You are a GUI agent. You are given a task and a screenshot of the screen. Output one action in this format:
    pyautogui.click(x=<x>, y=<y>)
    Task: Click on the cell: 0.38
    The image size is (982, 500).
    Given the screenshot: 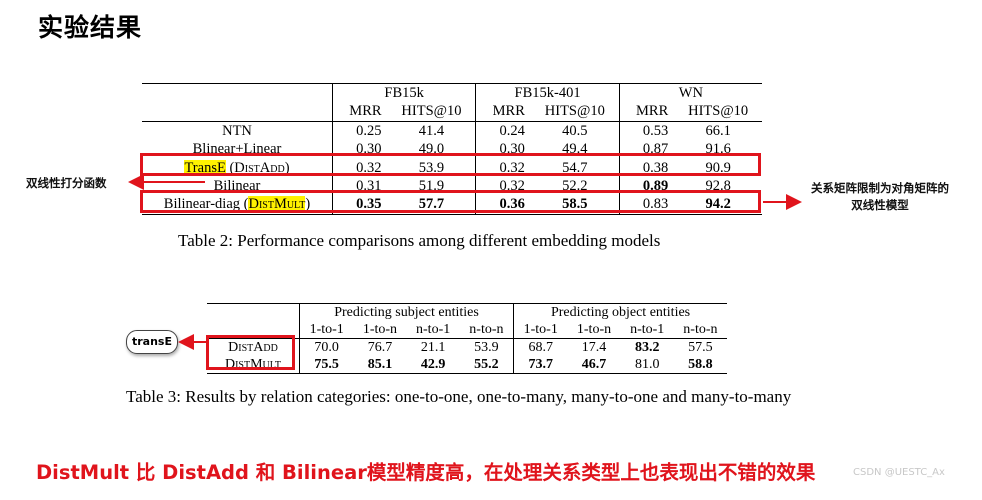 What is the action you would take?
    pyautogui.click(x=646, y=168)
    